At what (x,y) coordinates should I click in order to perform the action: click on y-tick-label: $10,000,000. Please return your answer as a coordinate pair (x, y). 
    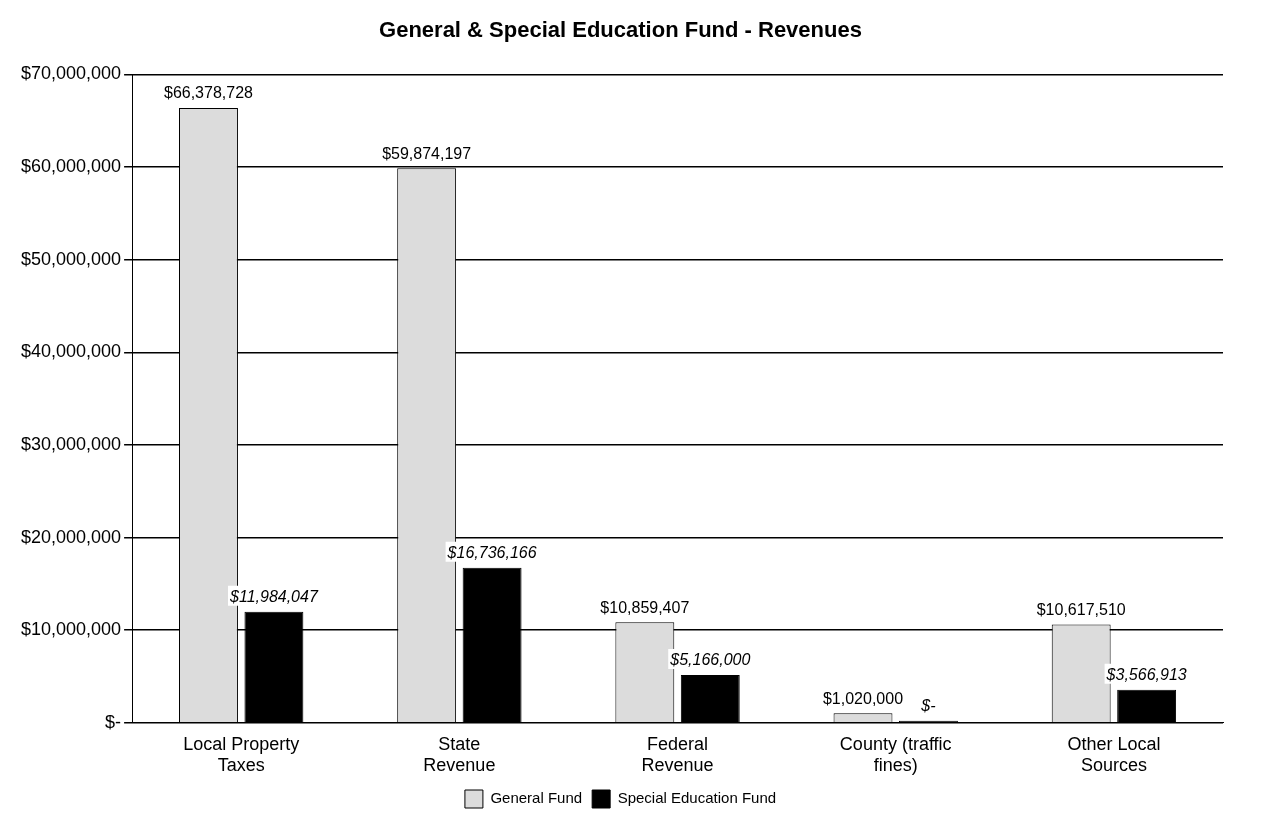
    Looking at the image, I should click on (71, 629).